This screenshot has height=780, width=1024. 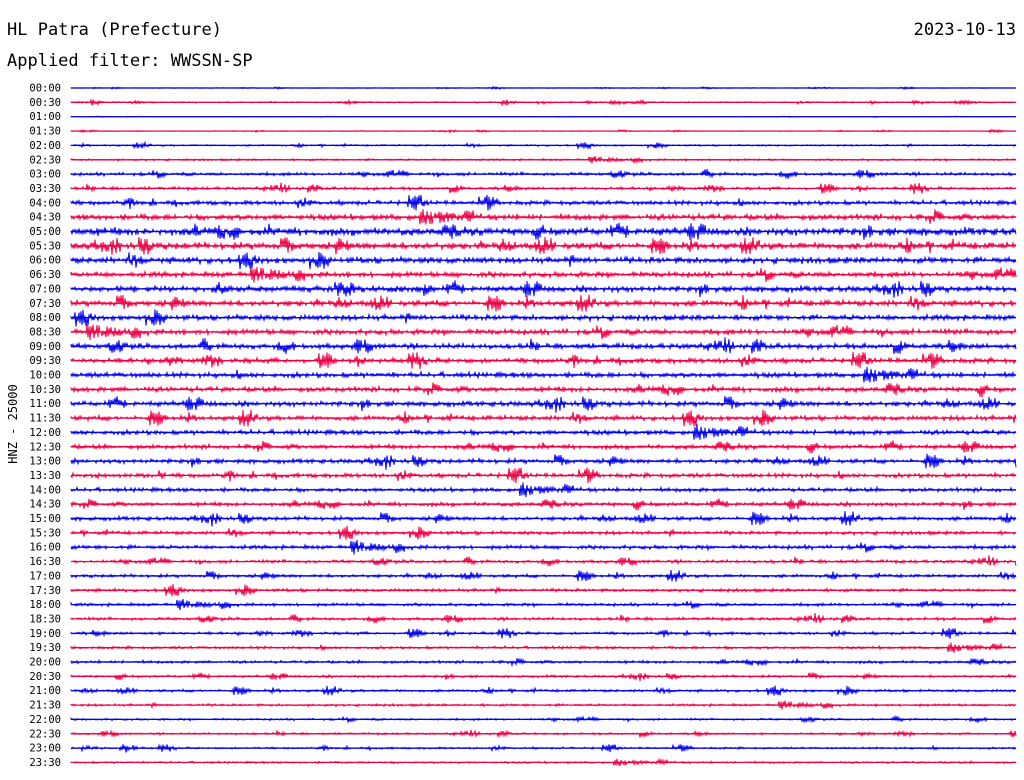 What do you see at coordinates (45, 132) in the screenshot?
I see `trace-label: 01:30` at bounding box center [45, 132].